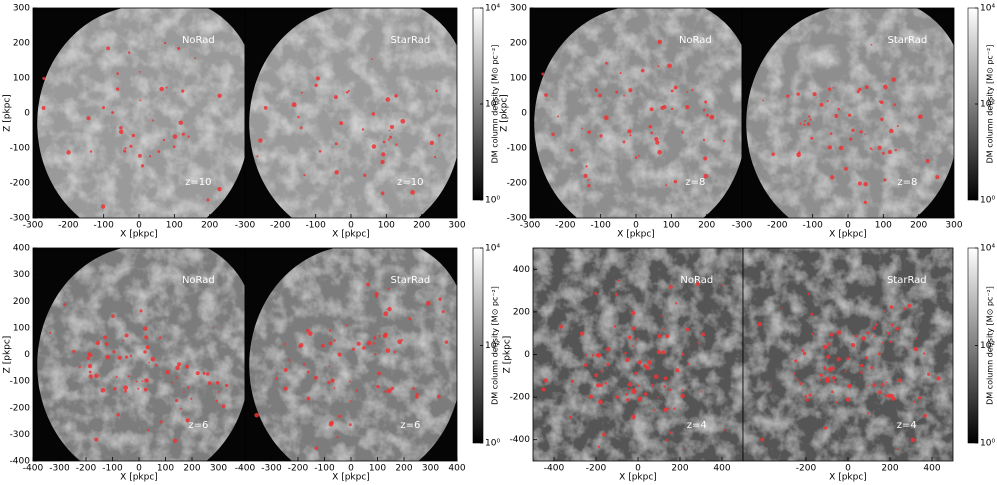  What do you see at coordinates (492, 105) in the screenshot?
I see `colorbar-tick-label: 10²` at bounding box center [492, 105].